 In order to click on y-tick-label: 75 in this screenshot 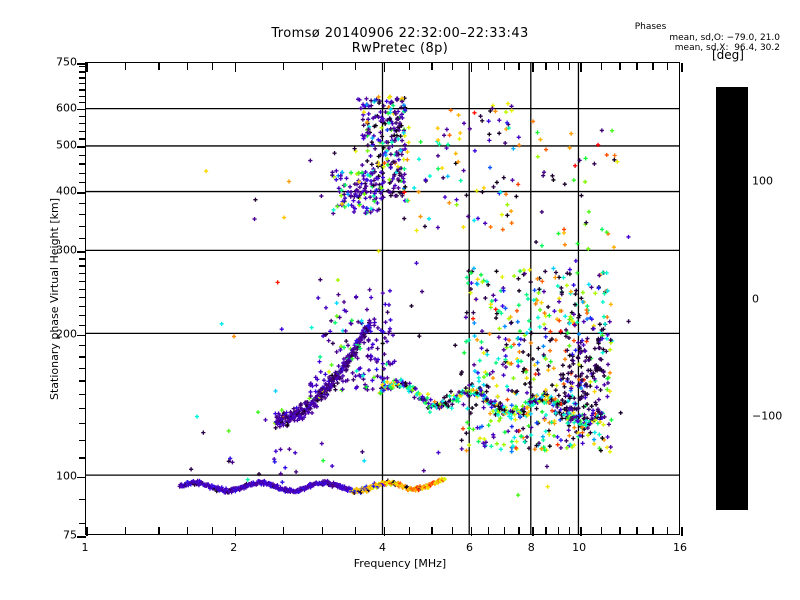, I will do `click(70, 535)`.